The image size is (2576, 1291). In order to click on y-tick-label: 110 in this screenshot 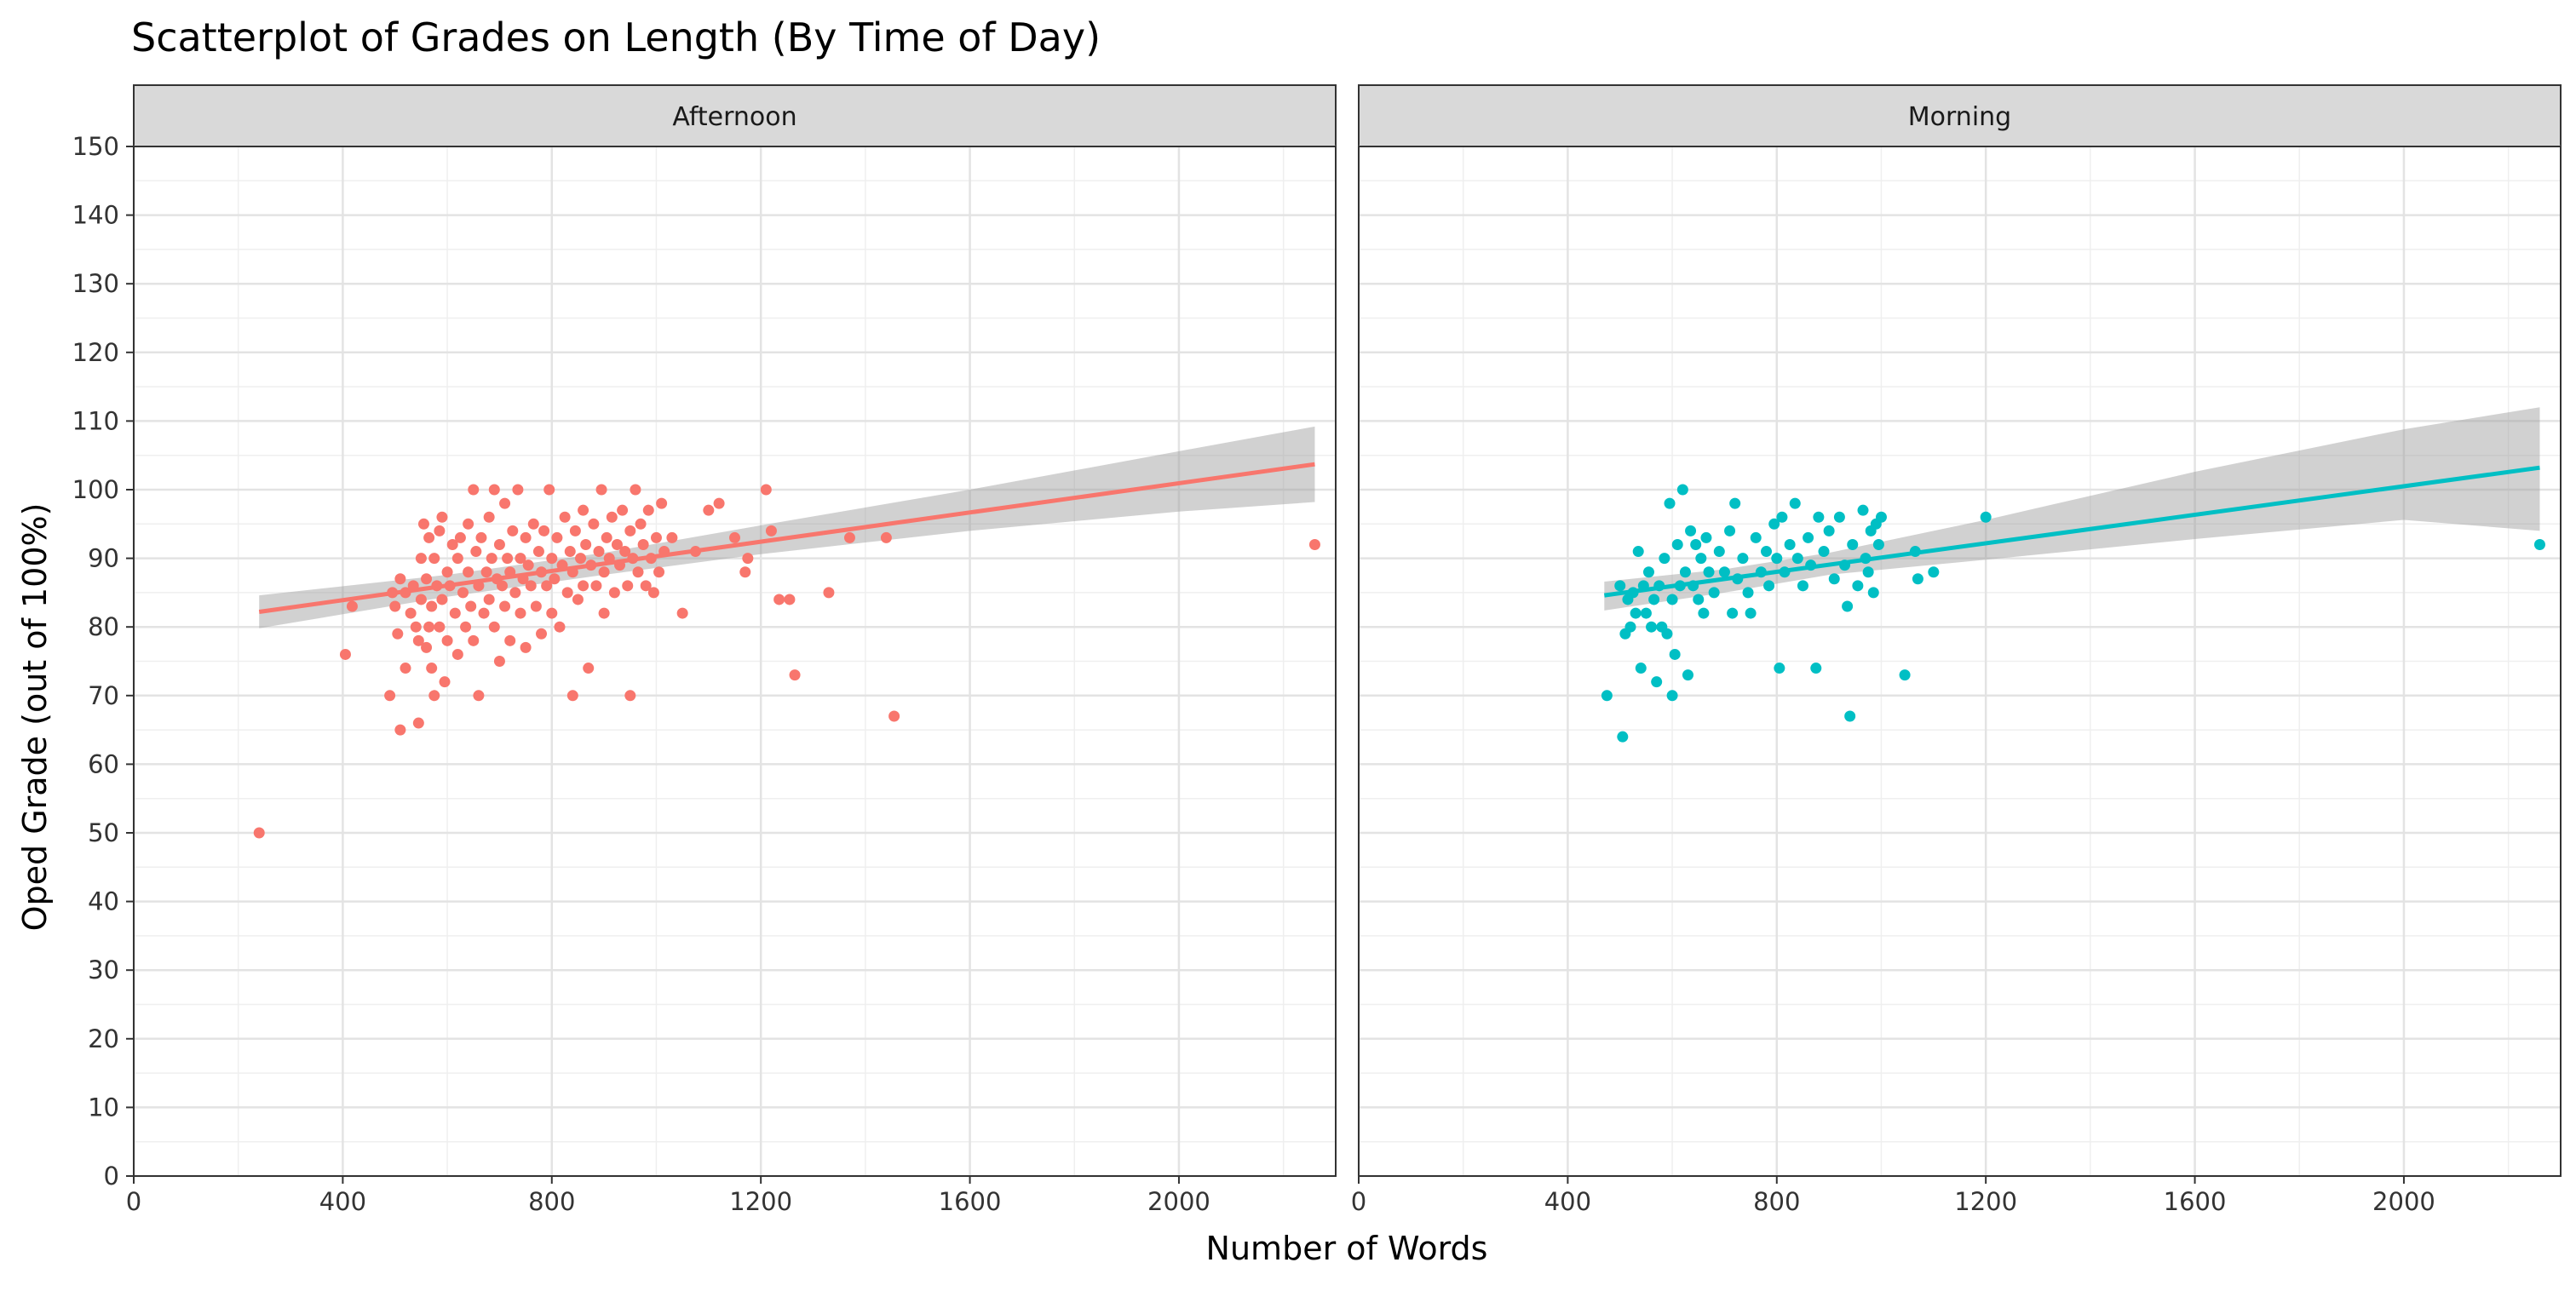, I will do `click(96, 420)`.